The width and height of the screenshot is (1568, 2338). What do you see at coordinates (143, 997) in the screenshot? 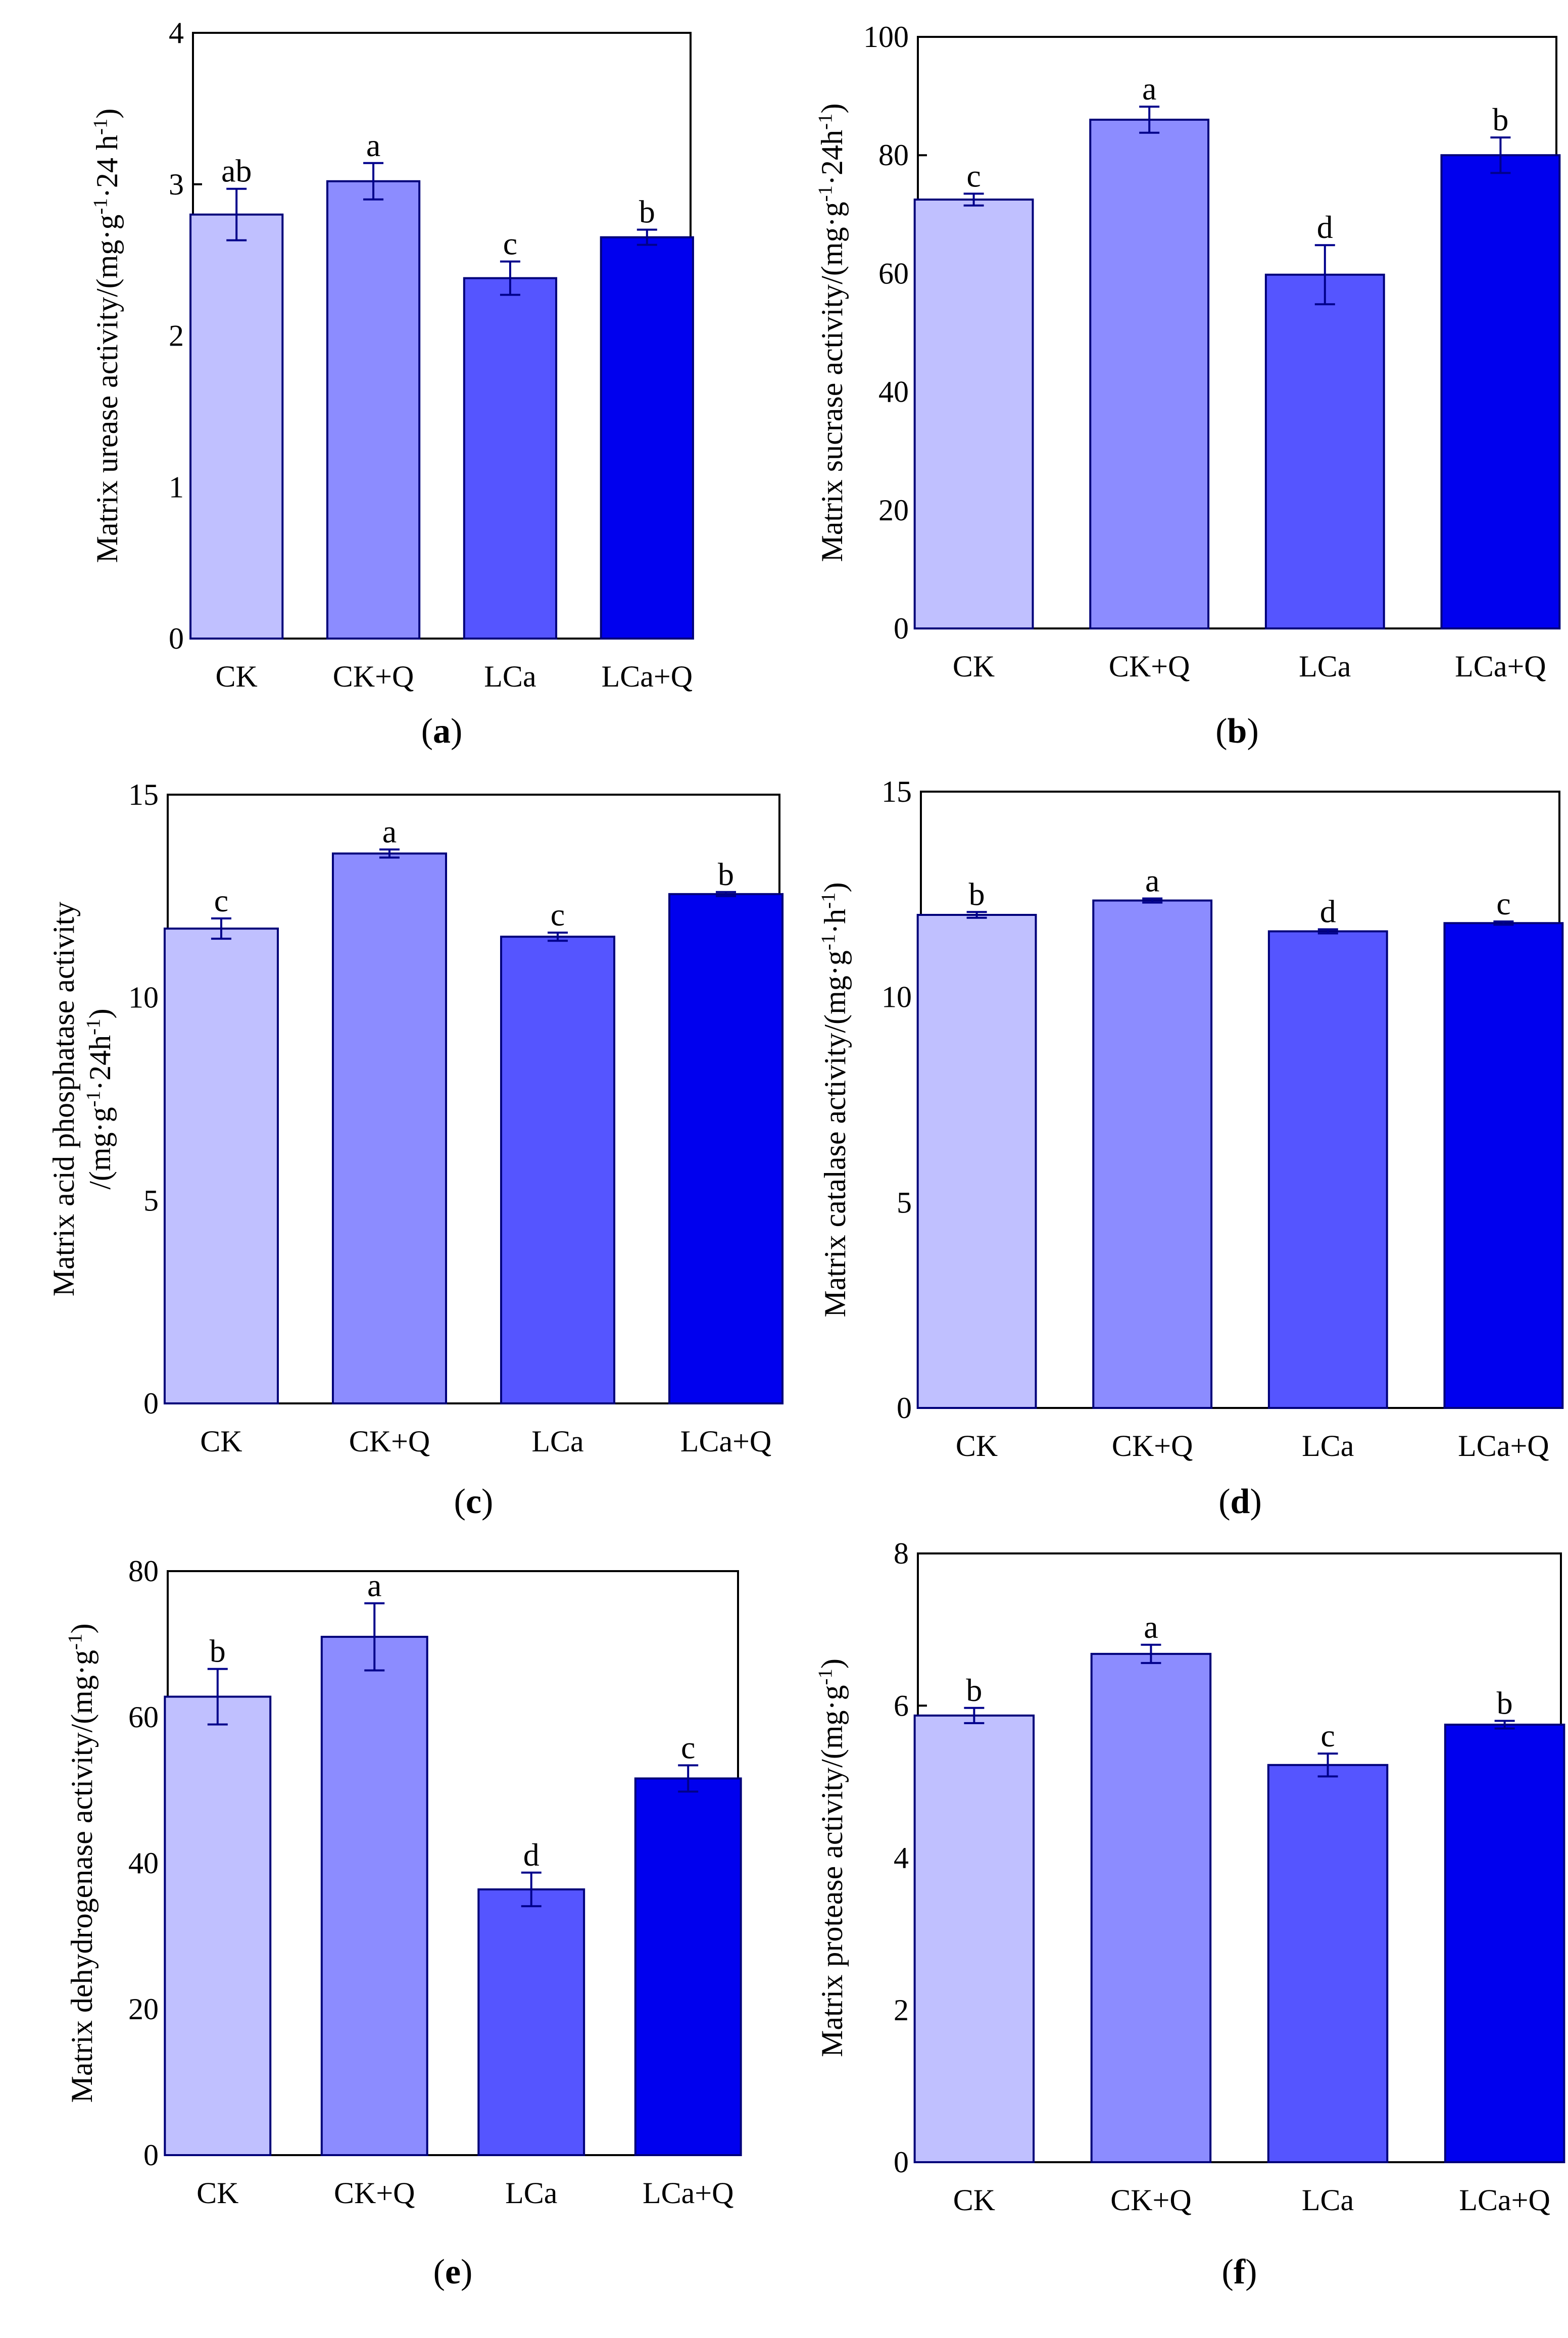
I see `y-tick-label: 10` at bounding box center [143, 997].